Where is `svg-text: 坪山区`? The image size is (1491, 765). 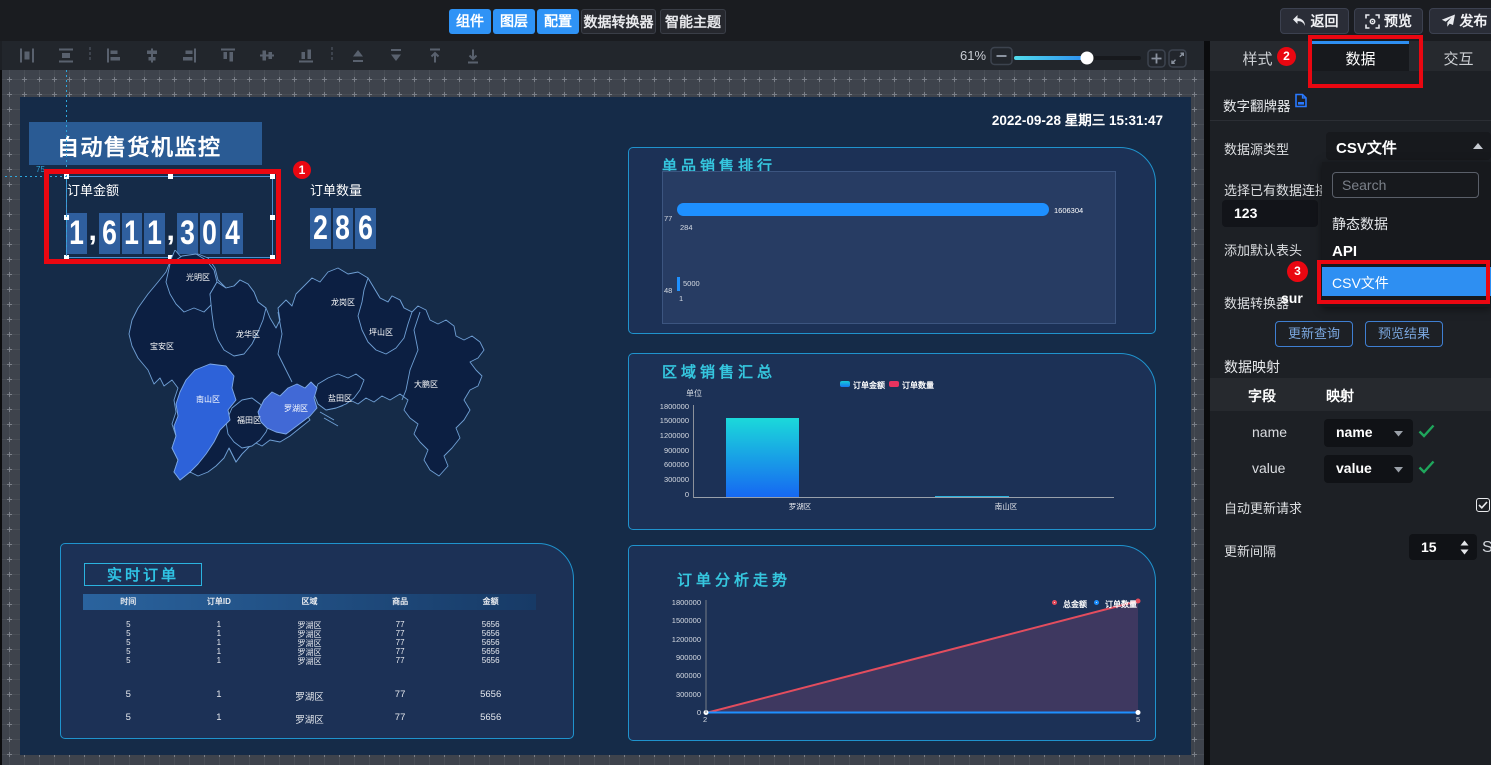 svg-text: 坪山区 is located at coordinates (381, 332).